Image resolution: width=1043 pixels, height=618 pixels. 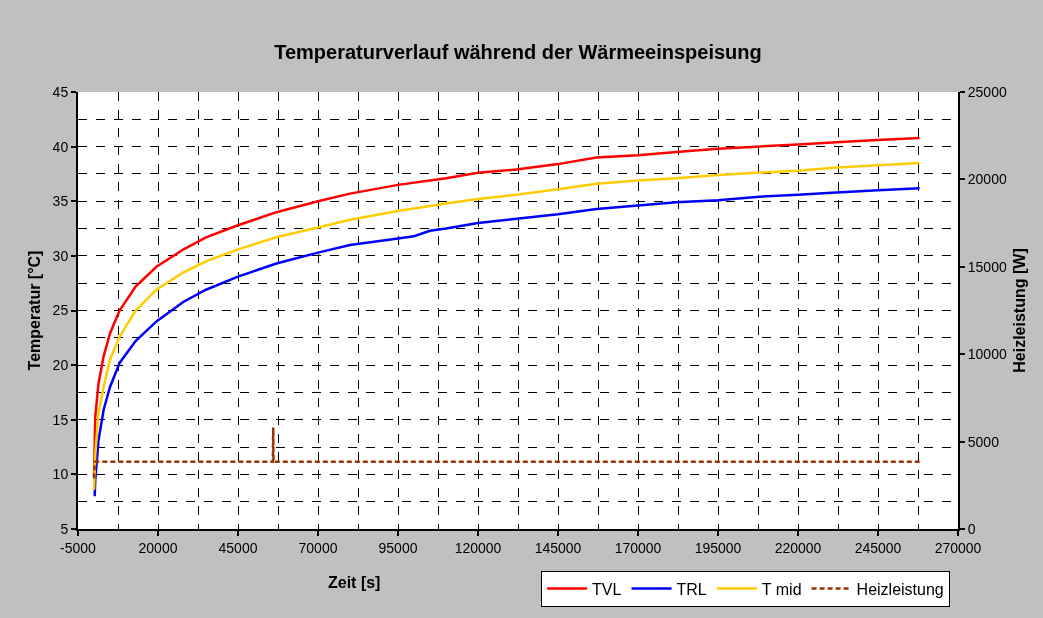 I want to click on x-tick-label: 95000, so click(x=398, y=547).